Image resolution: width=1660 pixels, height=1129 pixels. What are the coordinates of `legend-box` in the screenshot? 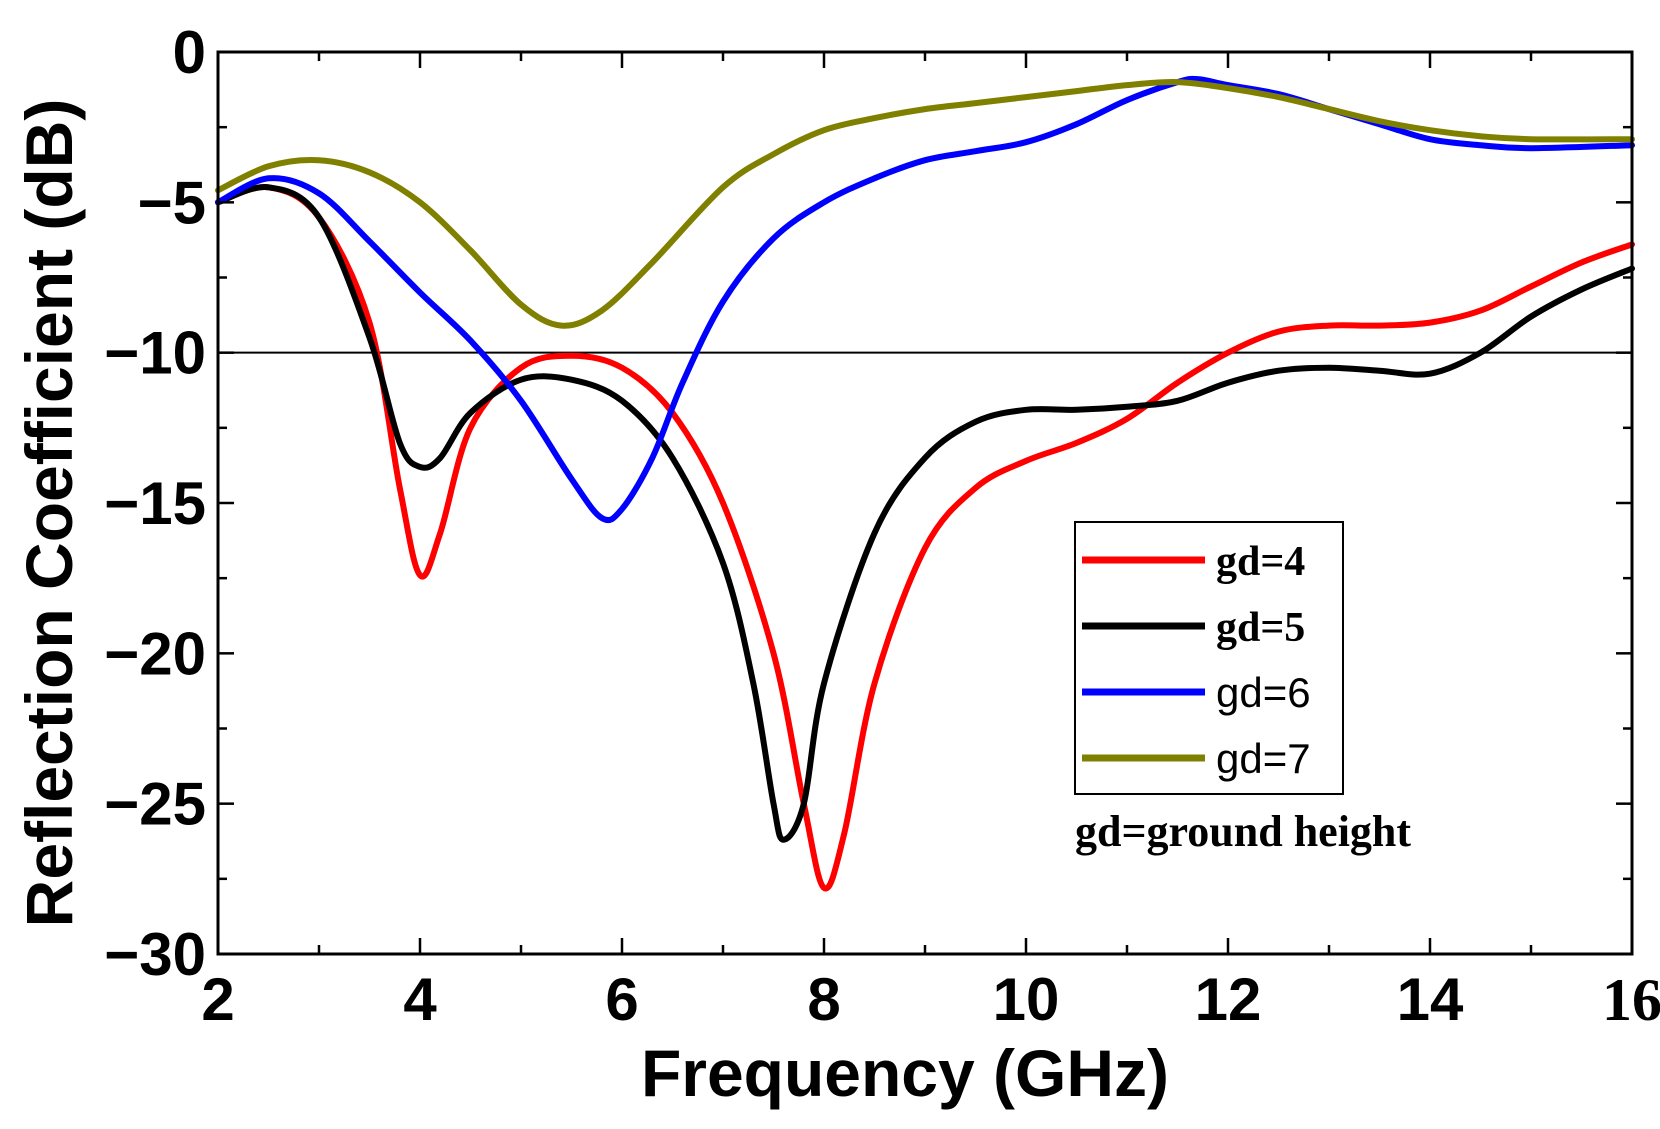 It's located at (1209, 658).